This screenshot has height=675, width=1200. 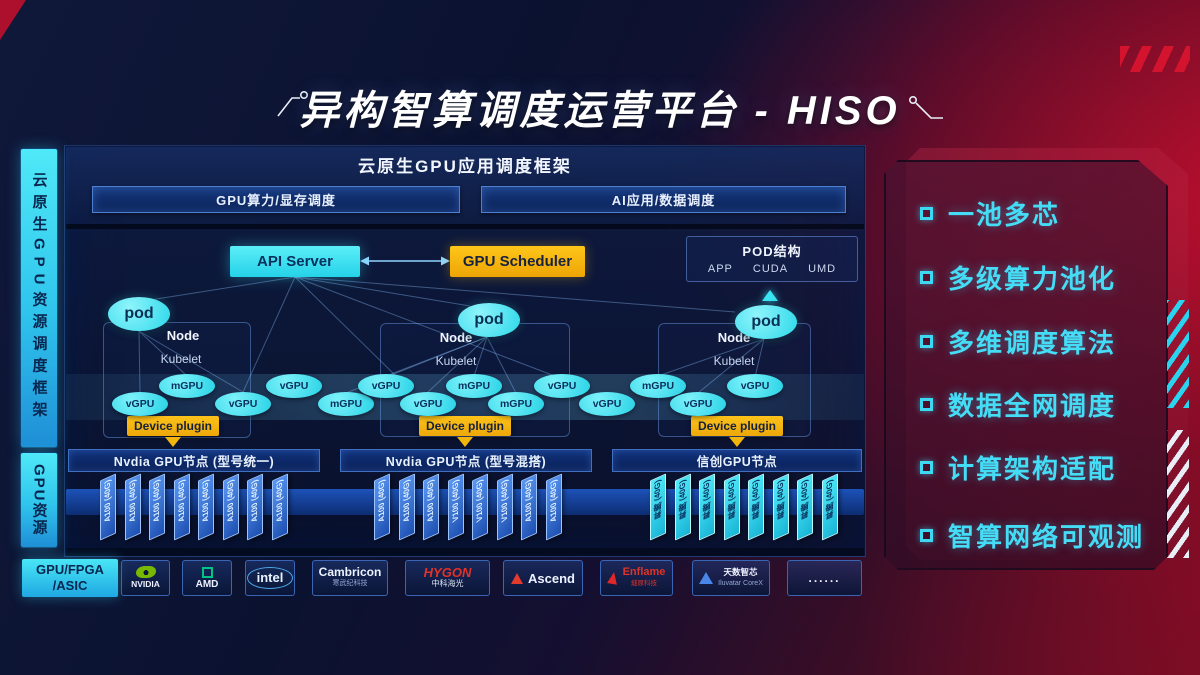 I want to click on gpu-card-3-8: 昇腾 (40G), so click(x=829, y=507).